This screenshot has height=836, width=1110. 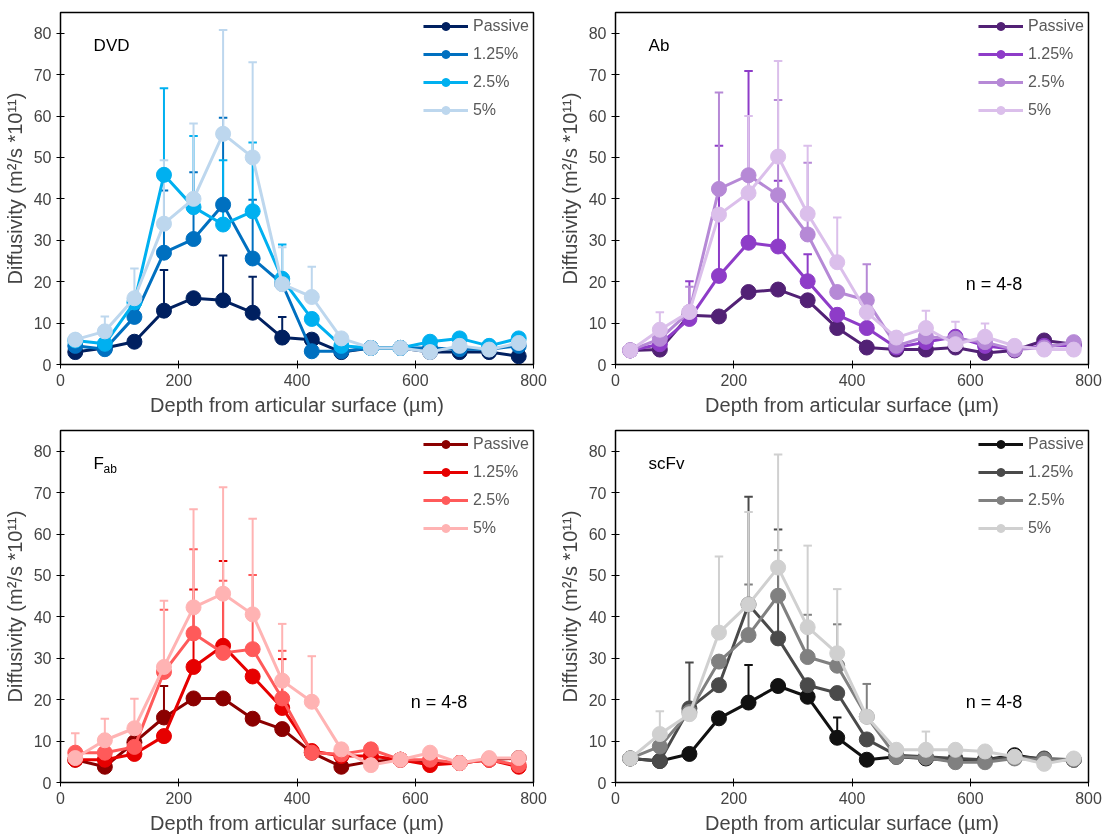 I want to click on text: Ab, so click(x=659, y=45).